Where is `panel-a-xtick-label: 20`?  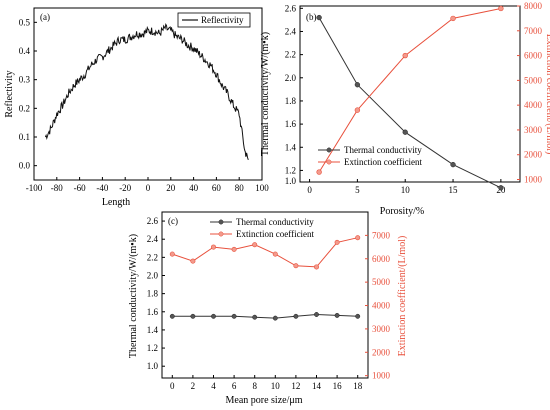
panel-a-xtick-label: 20 is located at coordinates (171, 188).